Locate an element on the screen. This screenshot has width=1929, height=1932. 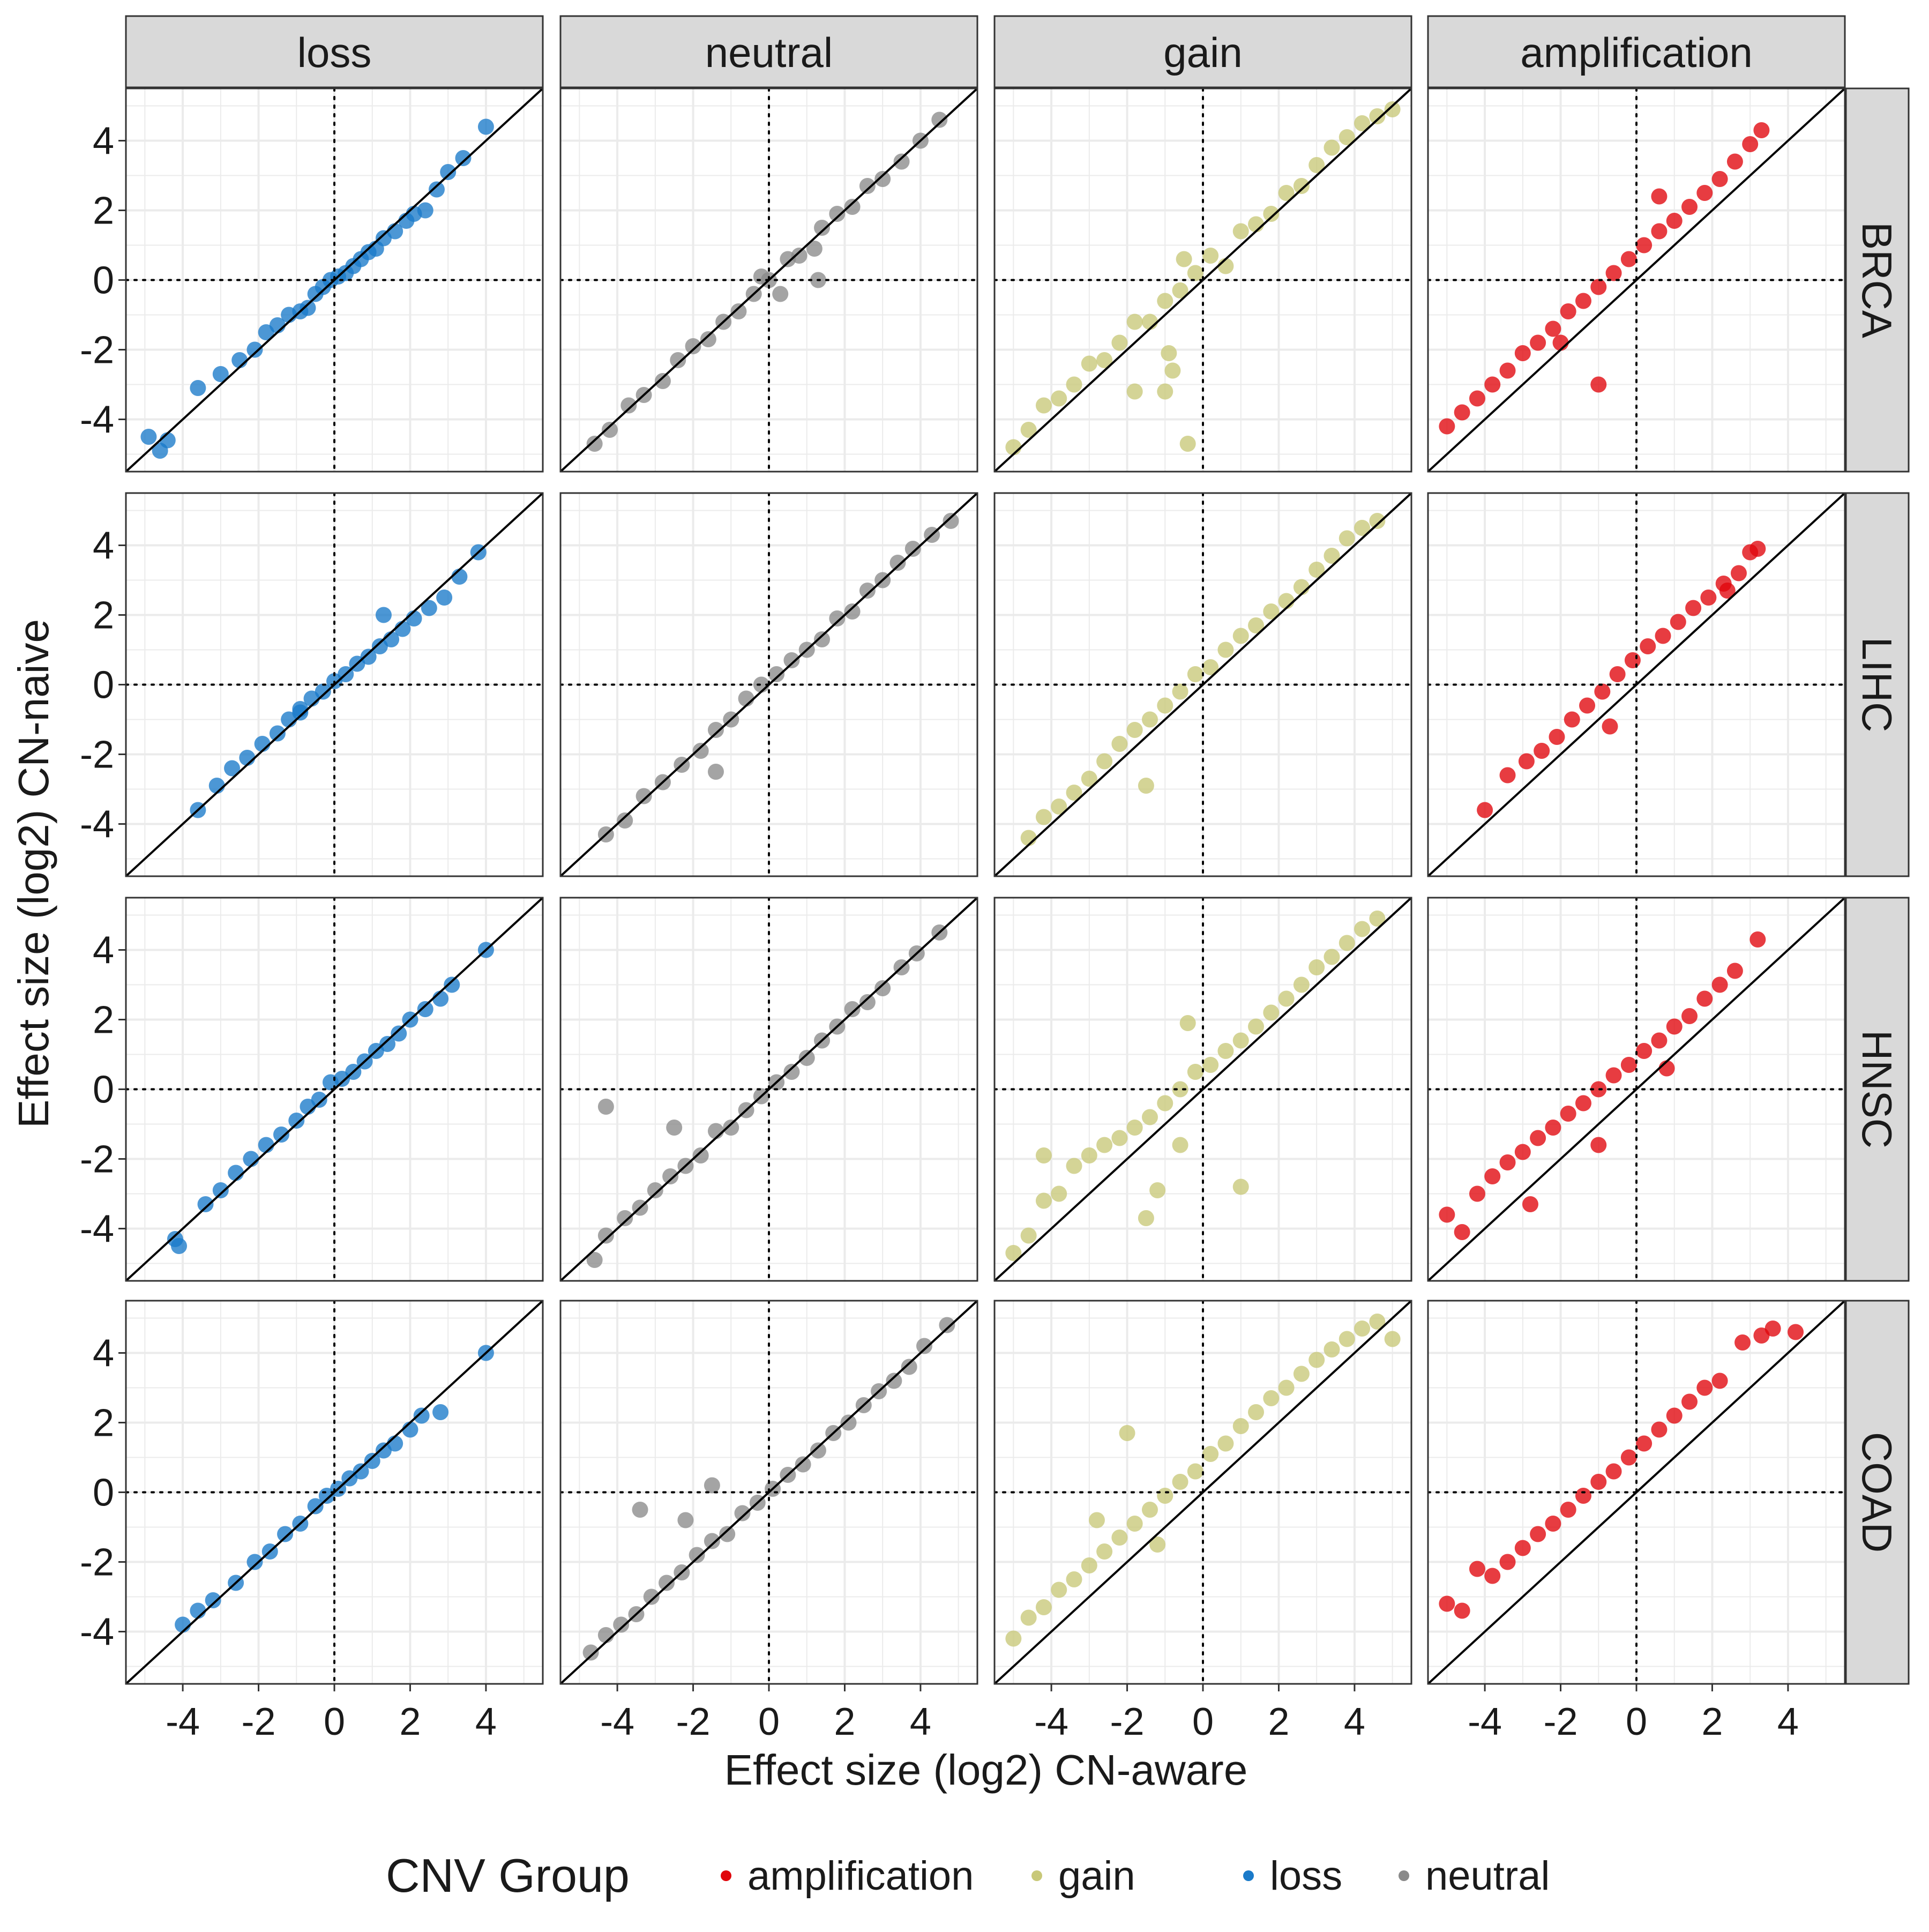
legend-title: CNV Group is located at coordinates (508, 1875).